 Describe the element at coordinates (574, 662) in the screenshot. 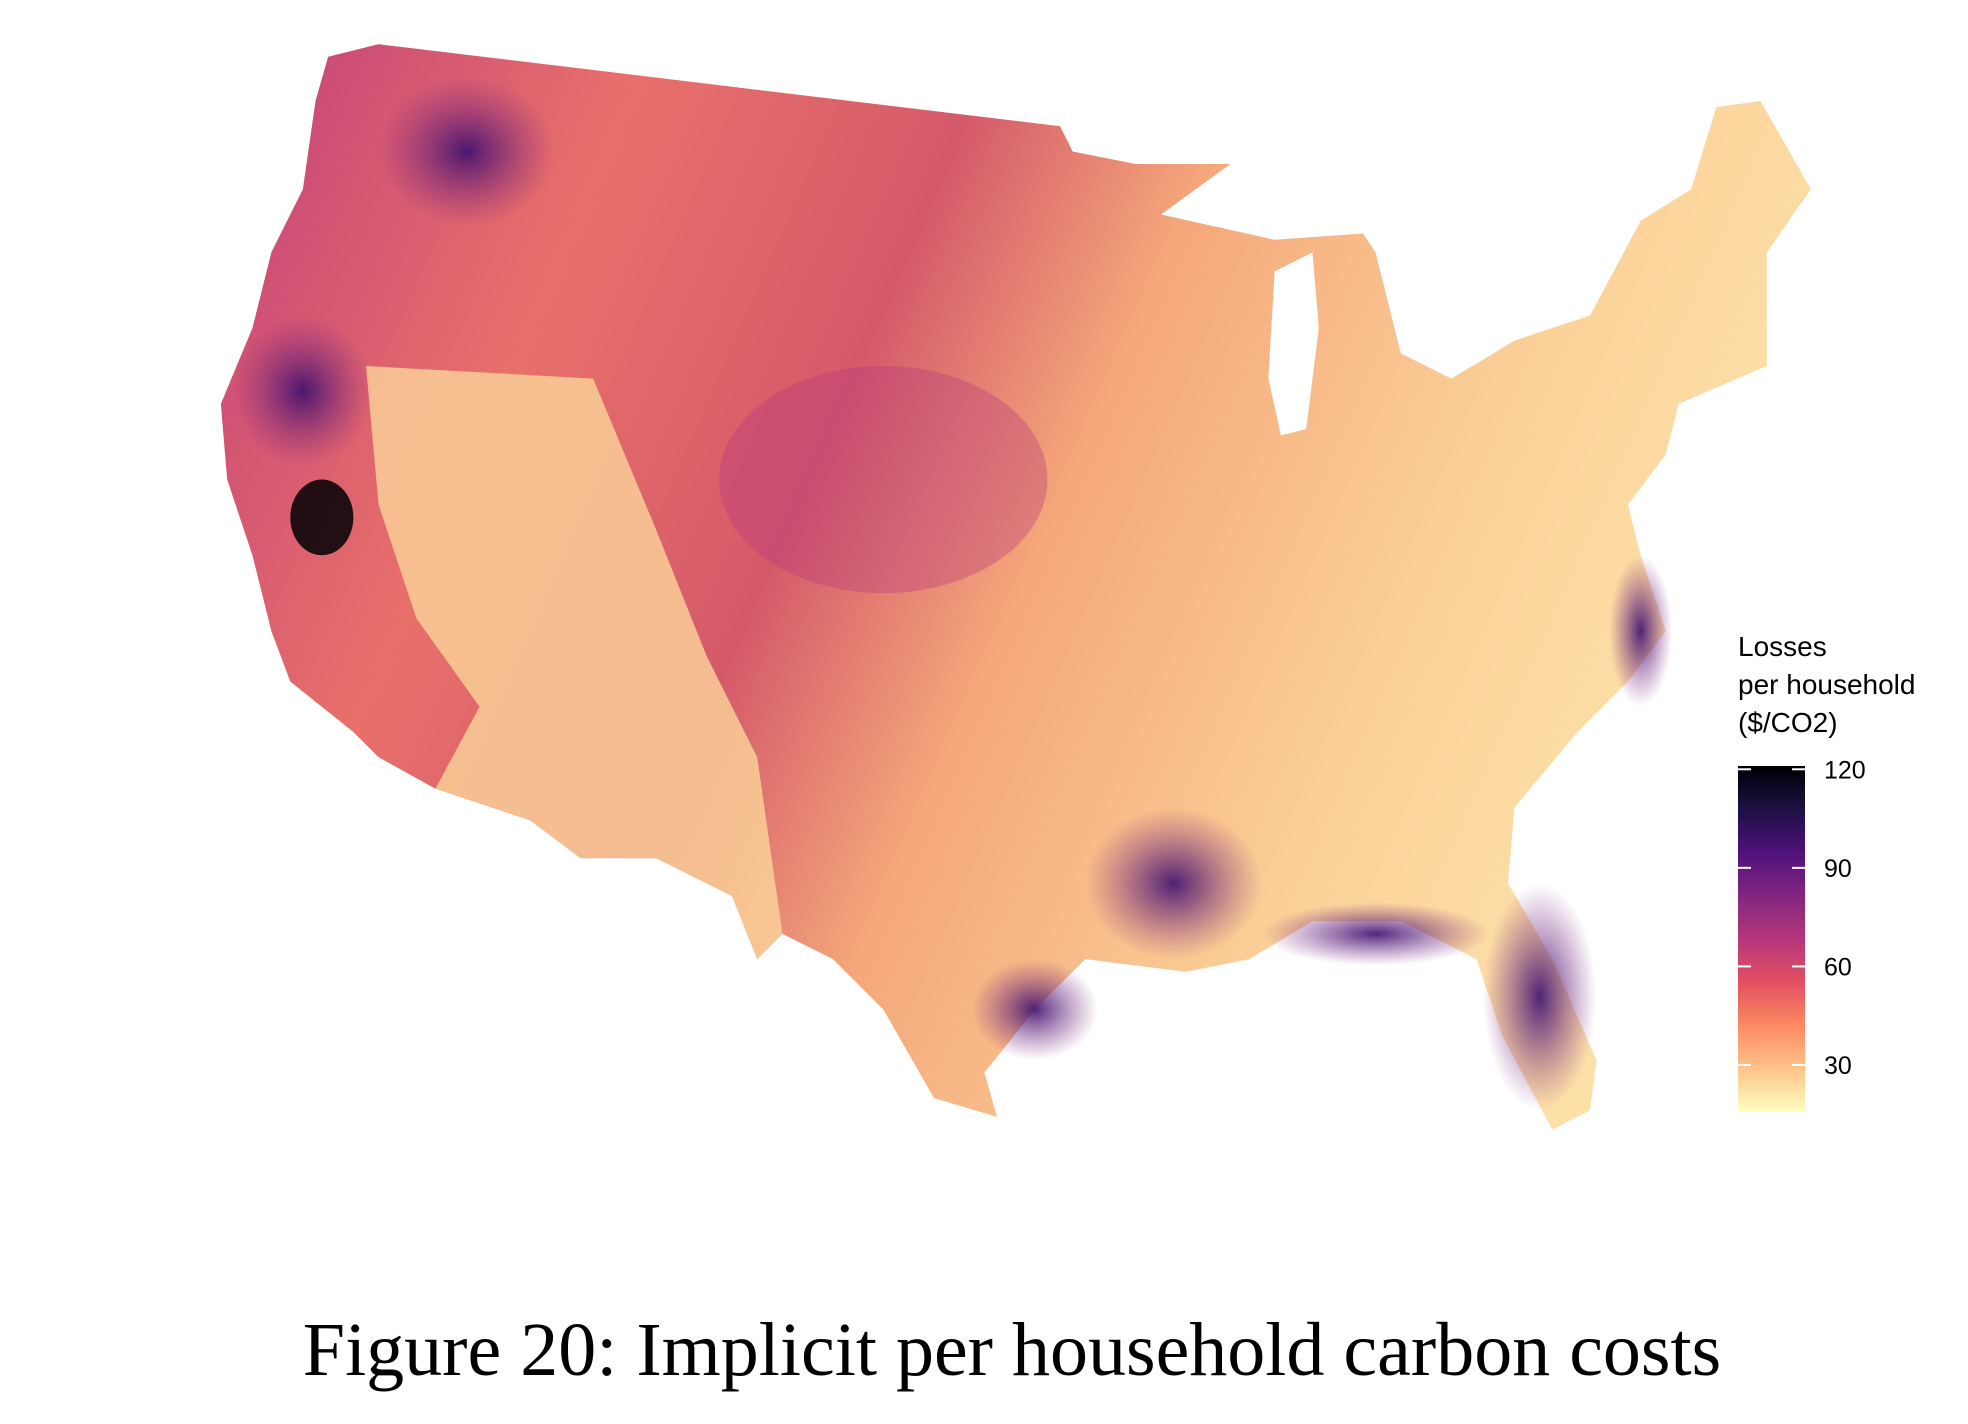

I see `southwest-light` at that location.